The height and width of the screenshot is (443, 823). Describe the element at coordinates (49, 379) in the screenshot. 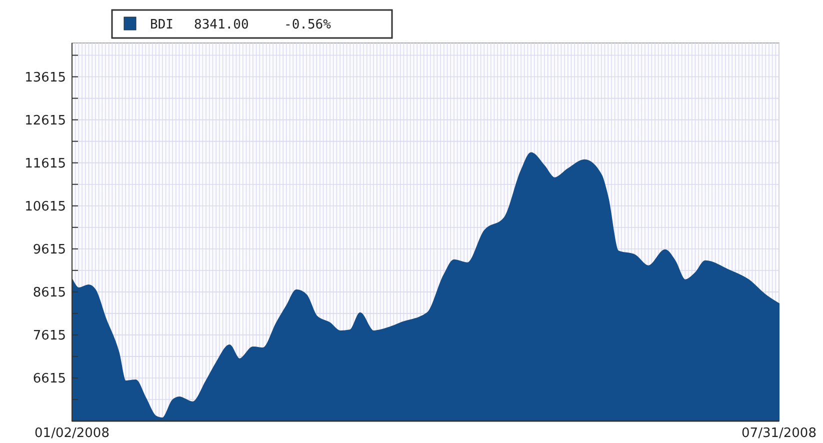

I see `y-tick-label: 6615` at that location.